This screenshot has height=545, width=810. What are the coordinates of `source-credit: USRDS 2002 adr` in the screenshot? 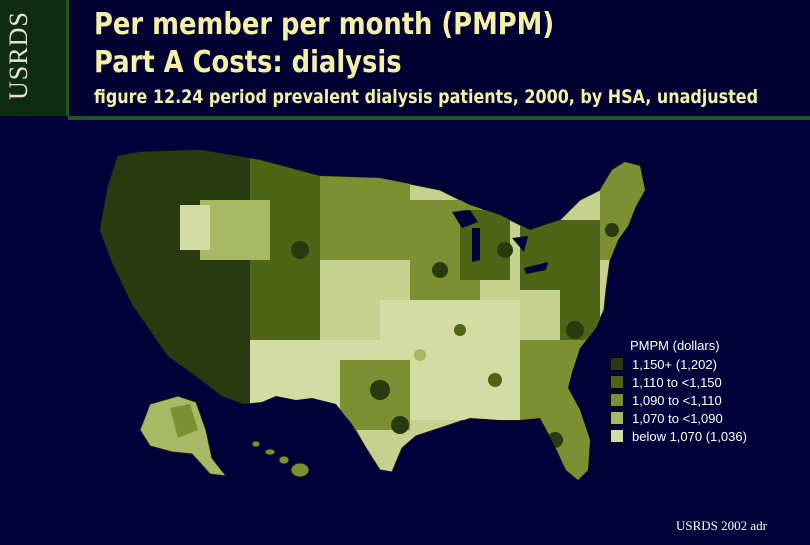 It's located at (722, 525).